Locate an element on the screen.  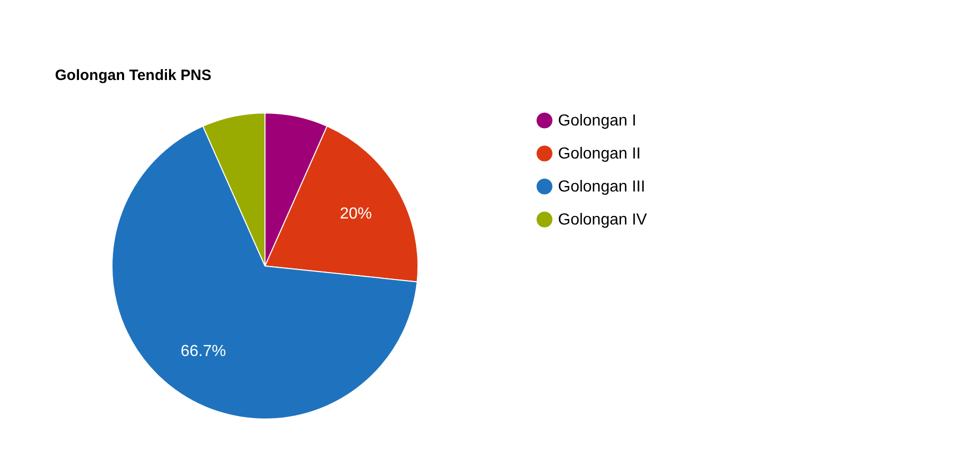
chart-title: Golongan Tendik PNS is located at coordinates (133, 75).